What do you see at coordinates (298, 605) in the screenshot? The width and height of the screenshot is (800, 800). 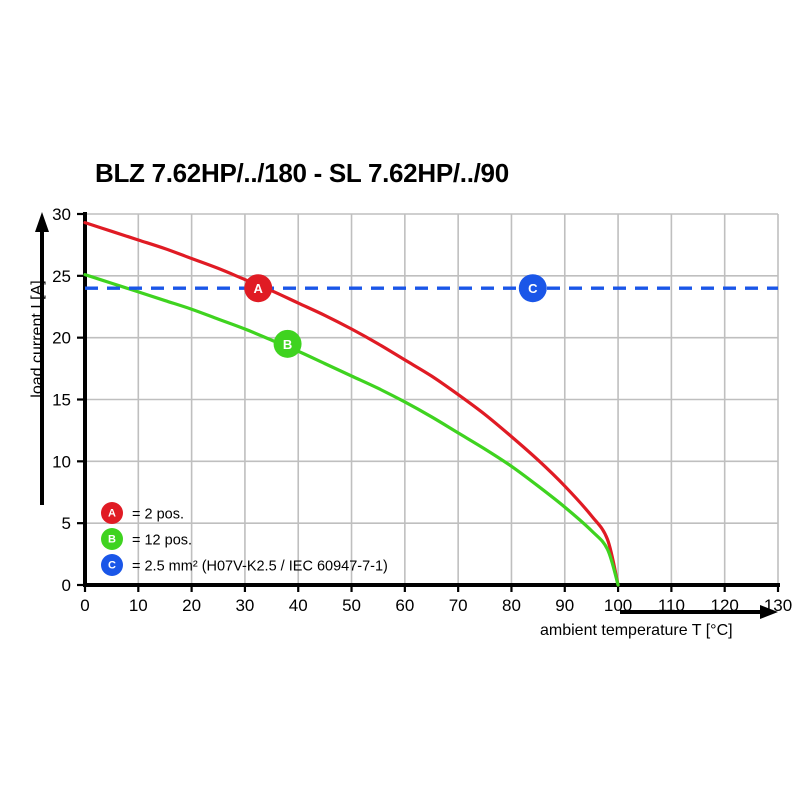 I see `svg-text: 40` at bounding box center [298, 605].